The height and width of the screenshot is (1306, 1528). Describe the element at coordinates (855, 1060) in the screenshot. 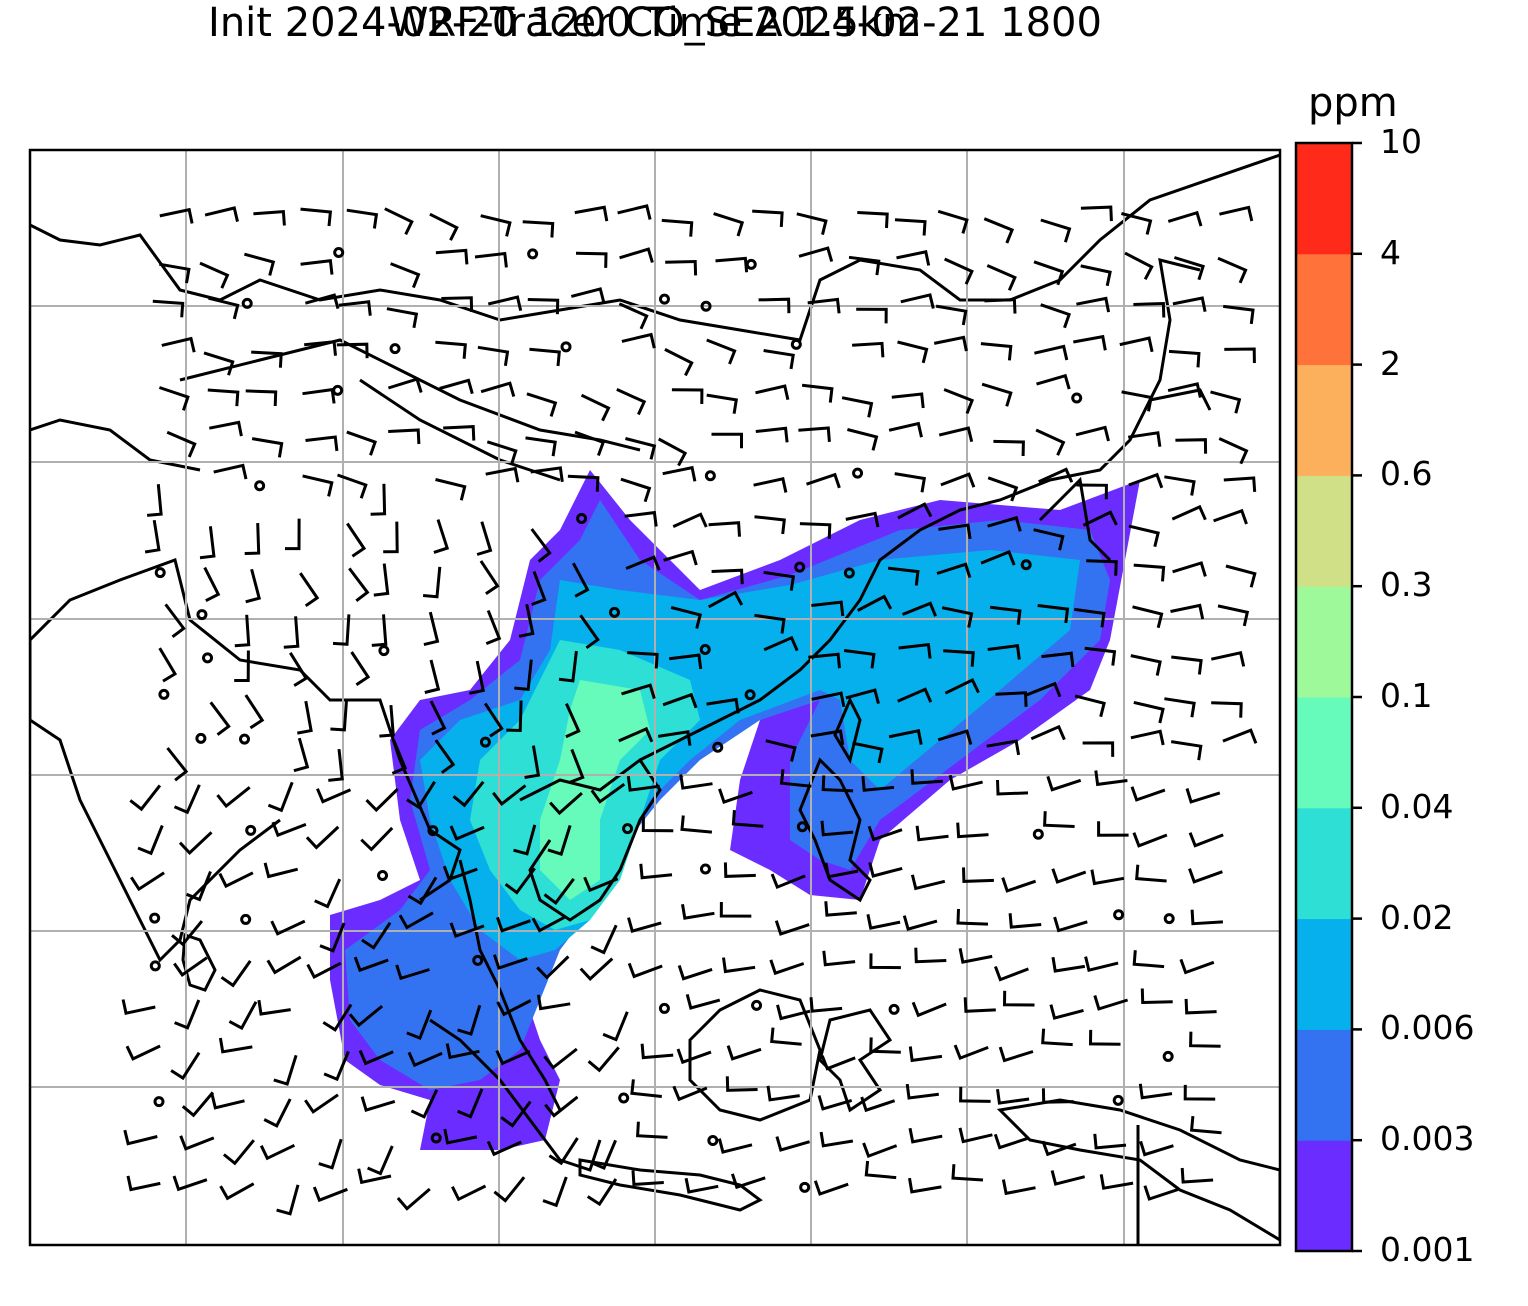

I see `coastline-sulawesi` at that location.